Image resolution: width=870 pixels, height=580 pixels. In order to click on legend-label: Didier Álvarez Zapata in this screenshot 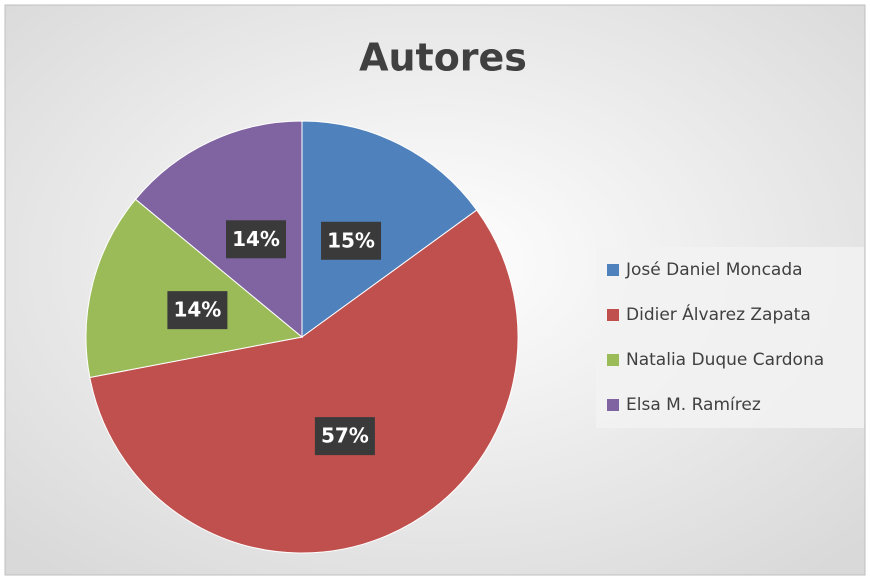, I will do `click(718, 314)`.